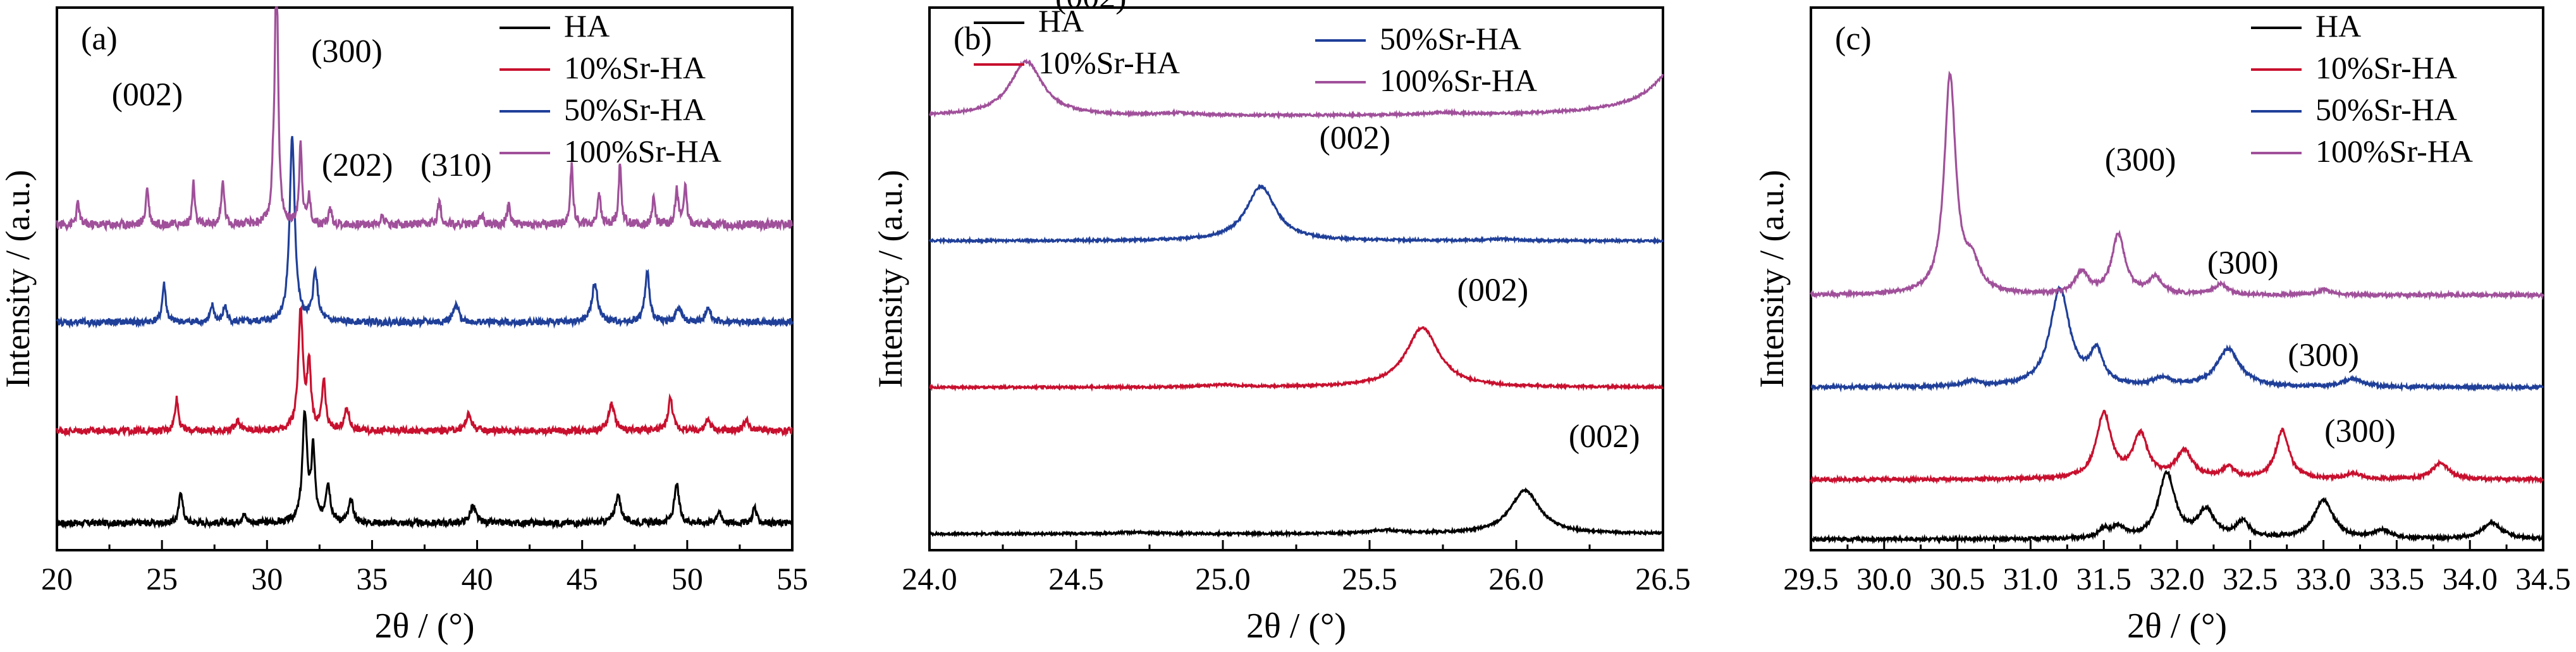  I want to click on panel-c-x-tick-label: 31.0, so click(2031, 578).